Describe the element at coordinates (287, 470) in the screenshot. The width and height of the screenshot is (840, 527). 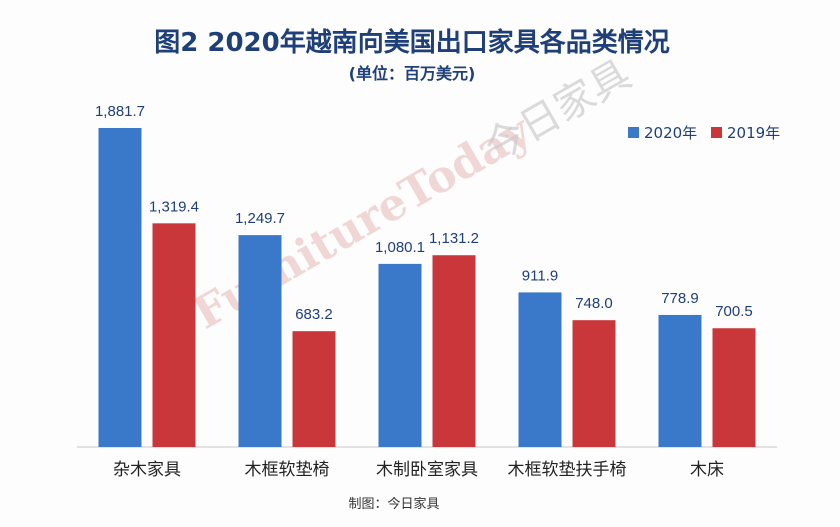
I see `category-label-1: 木框软垫椅` at that location.